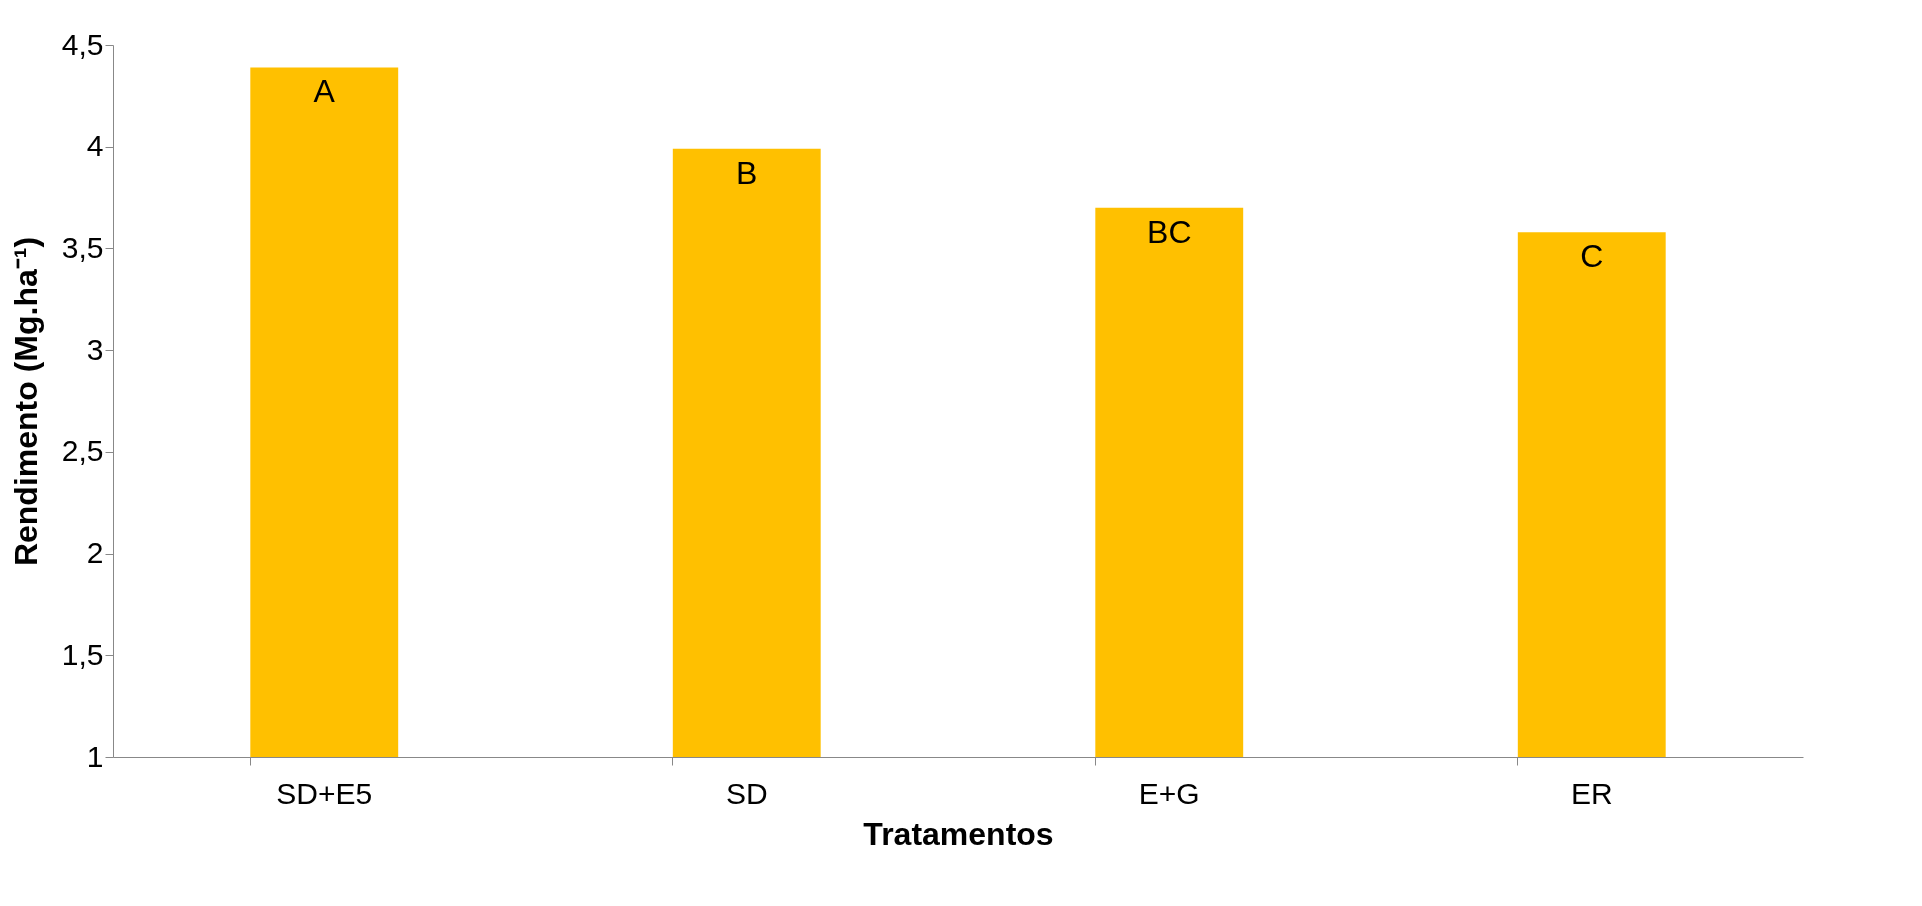 The height and width of the screenshot is (906, 1922). What do you see at coordinates (95, 553) in the screenshot?
I see `y-tick-label: 2` at bounding box center [95, 553].